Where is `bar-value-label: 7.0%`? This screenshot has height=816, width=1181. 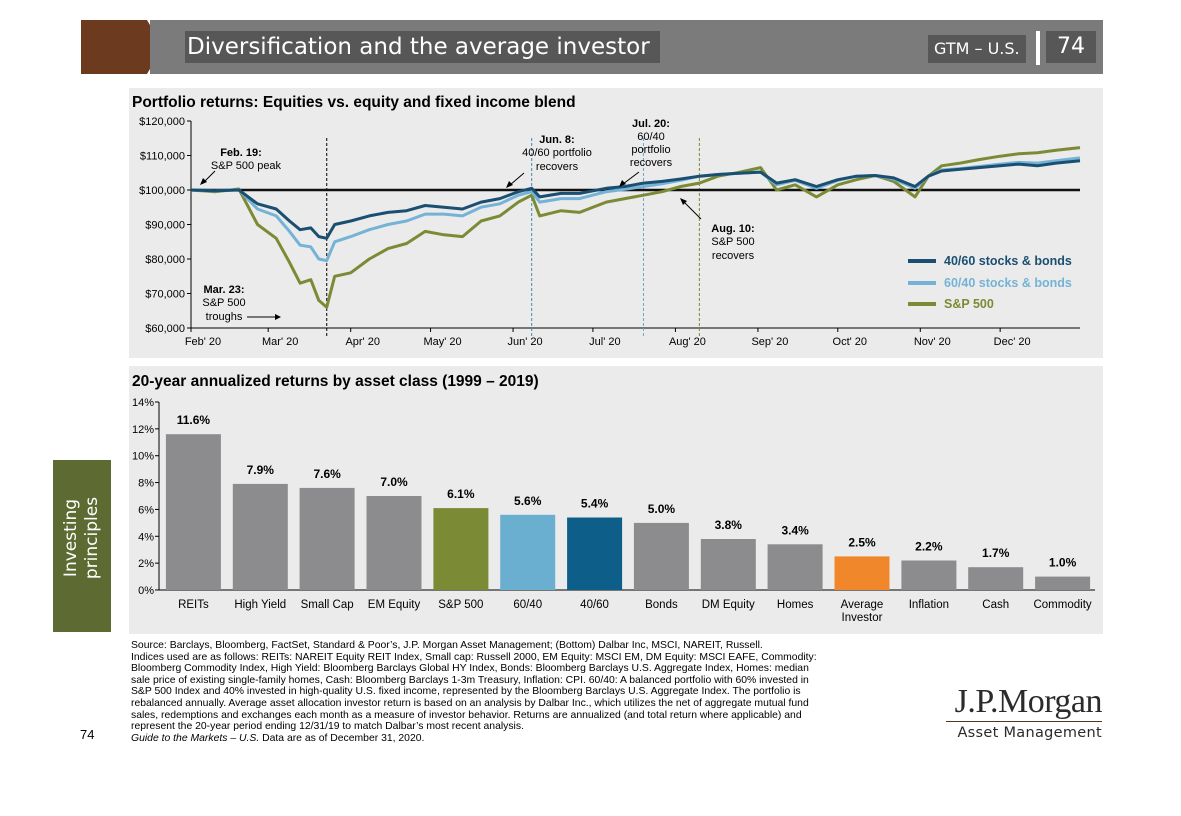 bar-value-label: 7.0% is located at coordinates (394, 482).